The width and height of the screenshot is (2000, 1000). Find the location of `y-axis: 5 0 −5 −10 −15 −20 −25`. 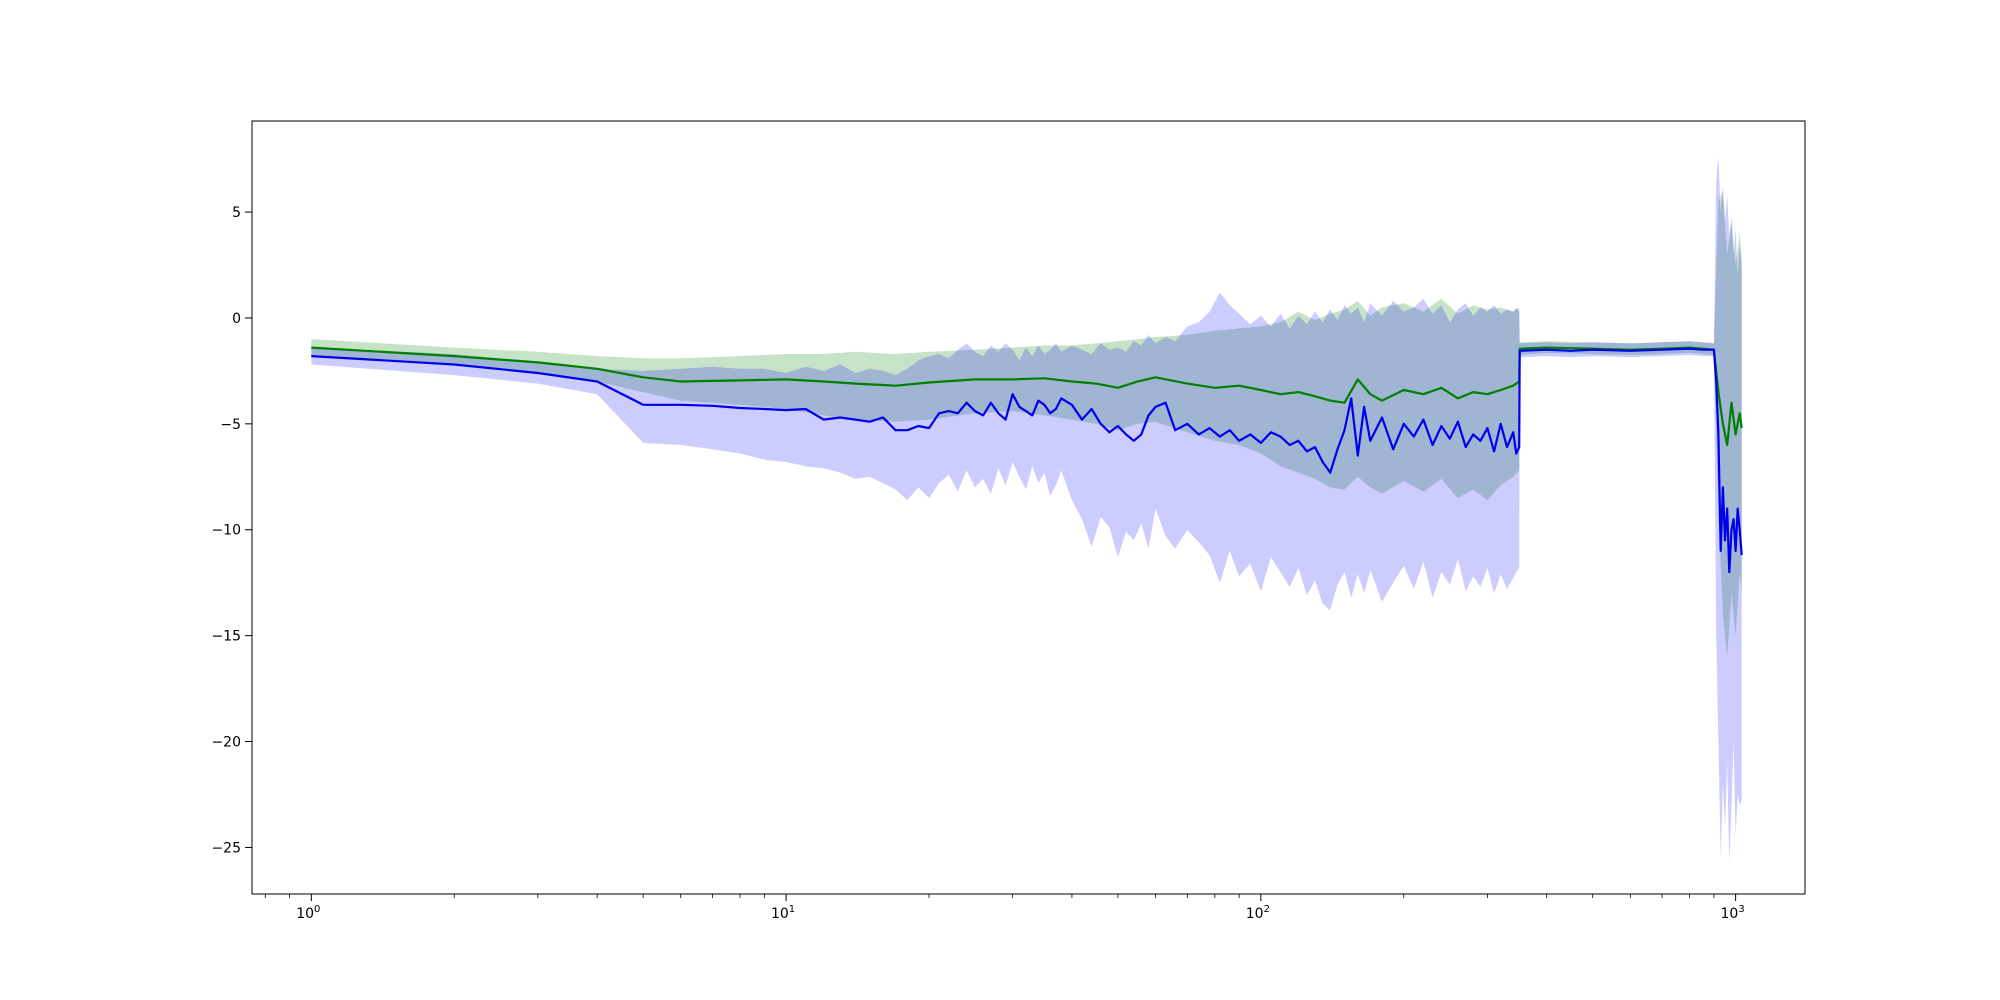

y-axis: 5 0 −5 −10 −15 −20 −25 is located at coordinates (231, 530).